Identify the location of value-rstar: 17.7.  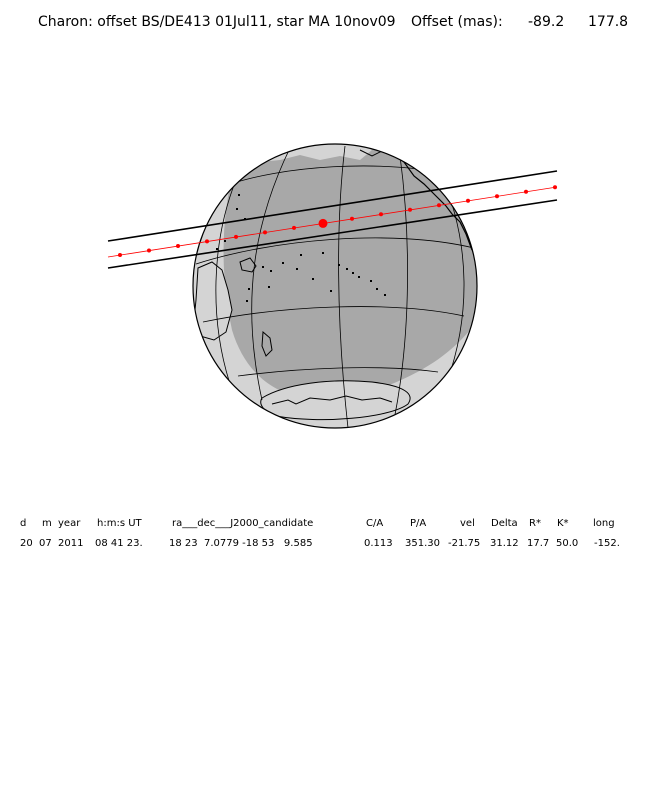
(538, 543).